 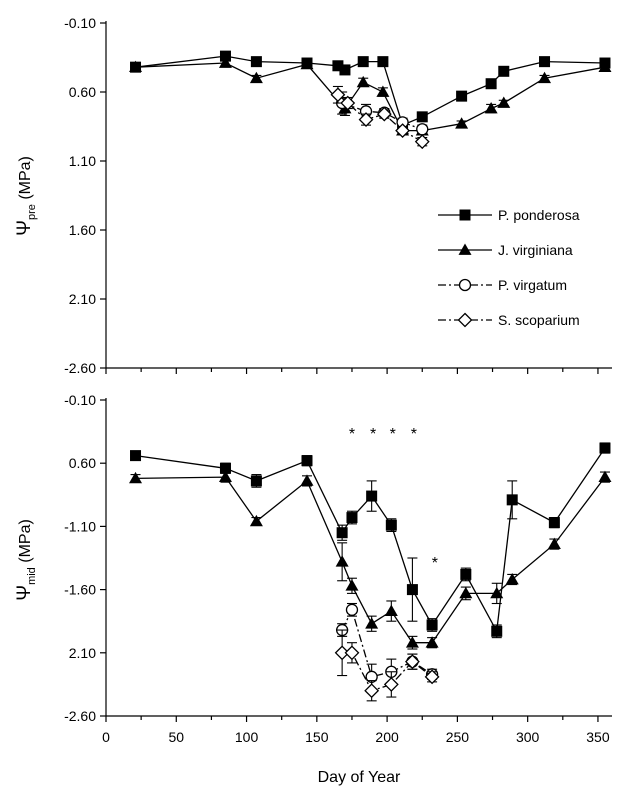 I want to click on legend-label: P. virgatum, so click(x=532, y=285).